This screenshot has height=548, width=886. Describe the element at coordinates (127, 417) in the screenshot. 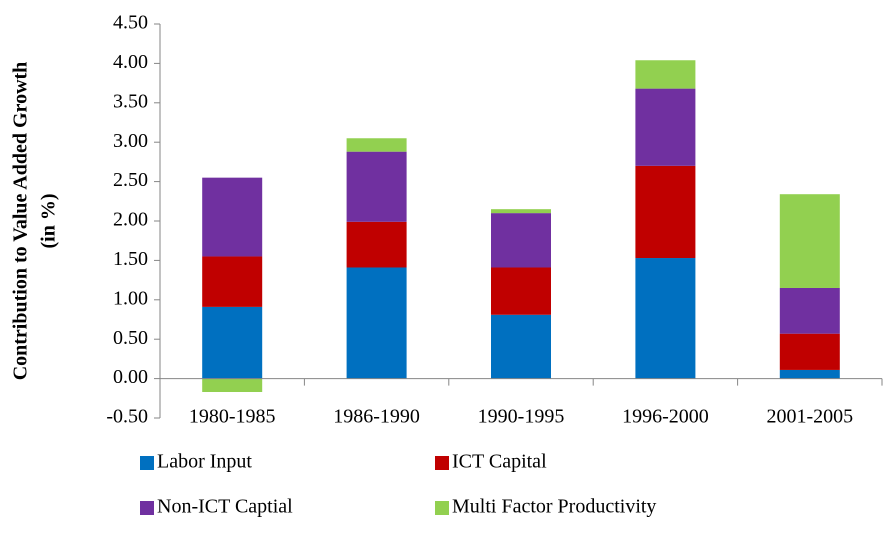

I see `y-tick-label: -0.50` at that location.